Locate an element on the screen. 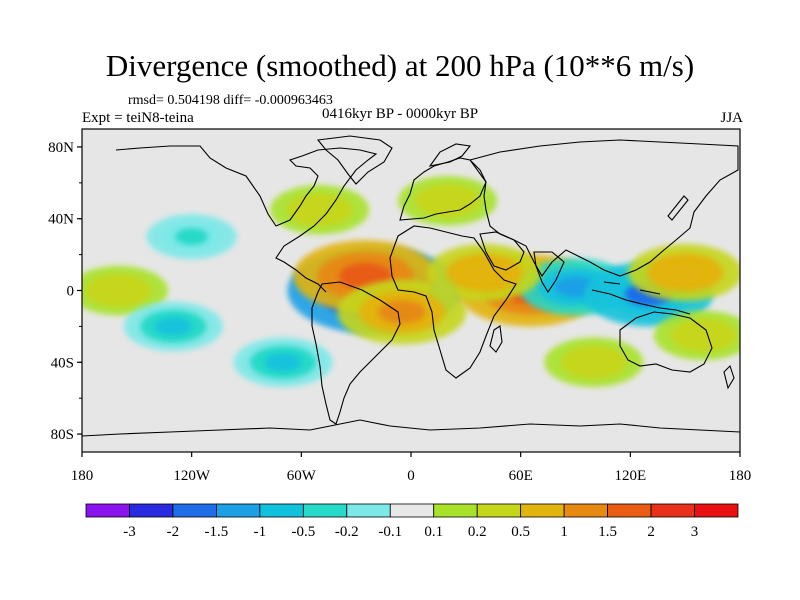 Image resolution: width=800 pixels, height=600 pixels. colorbar-label: -3 is located at coordinates (129, 532).